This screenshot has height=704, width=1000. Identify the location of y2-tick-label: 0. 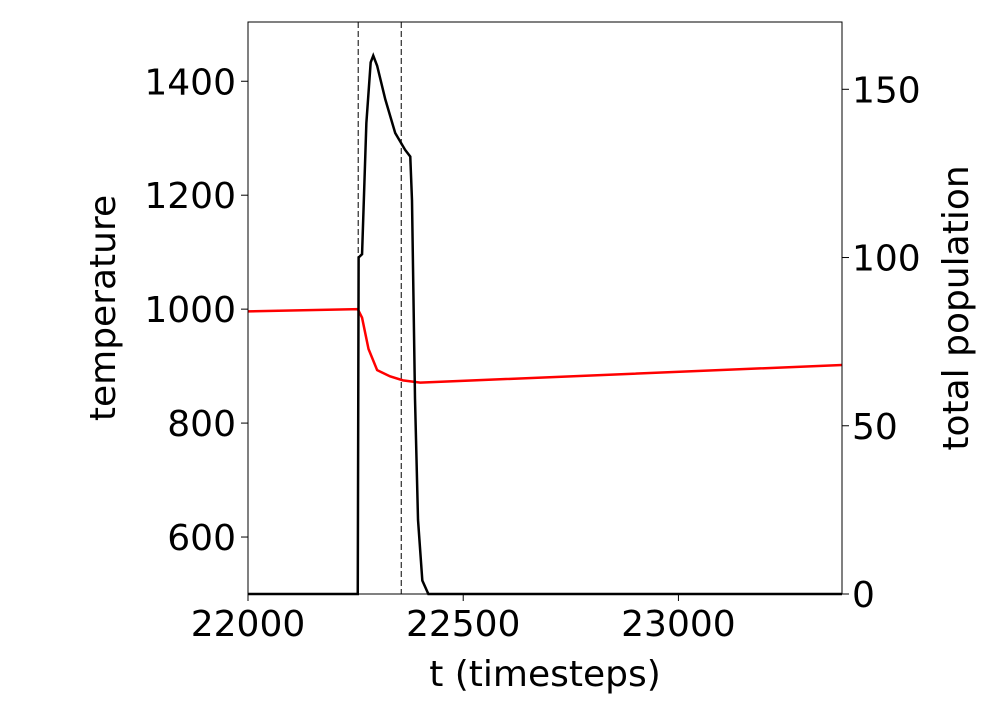
(863, 595).